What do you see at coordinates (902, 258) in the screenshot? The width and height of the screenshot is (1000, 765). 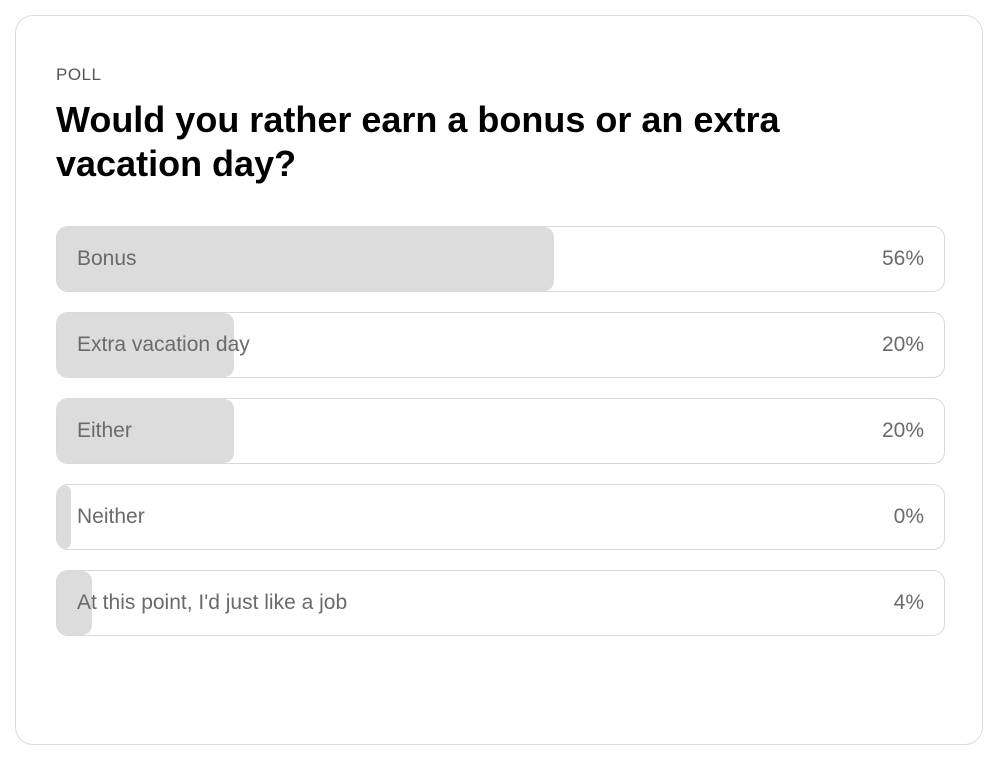 I see `poll-option-percent: 56%` at bounding box center [902, 258].